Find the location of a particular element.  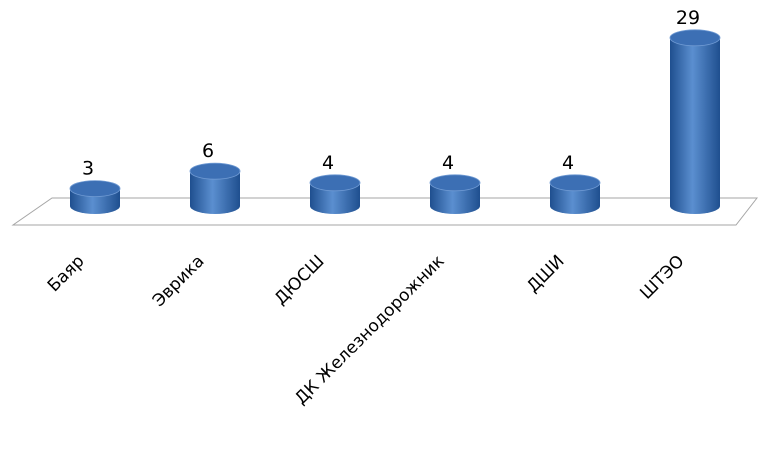

category-label: ДШИ is located at coordinates (545, 273).